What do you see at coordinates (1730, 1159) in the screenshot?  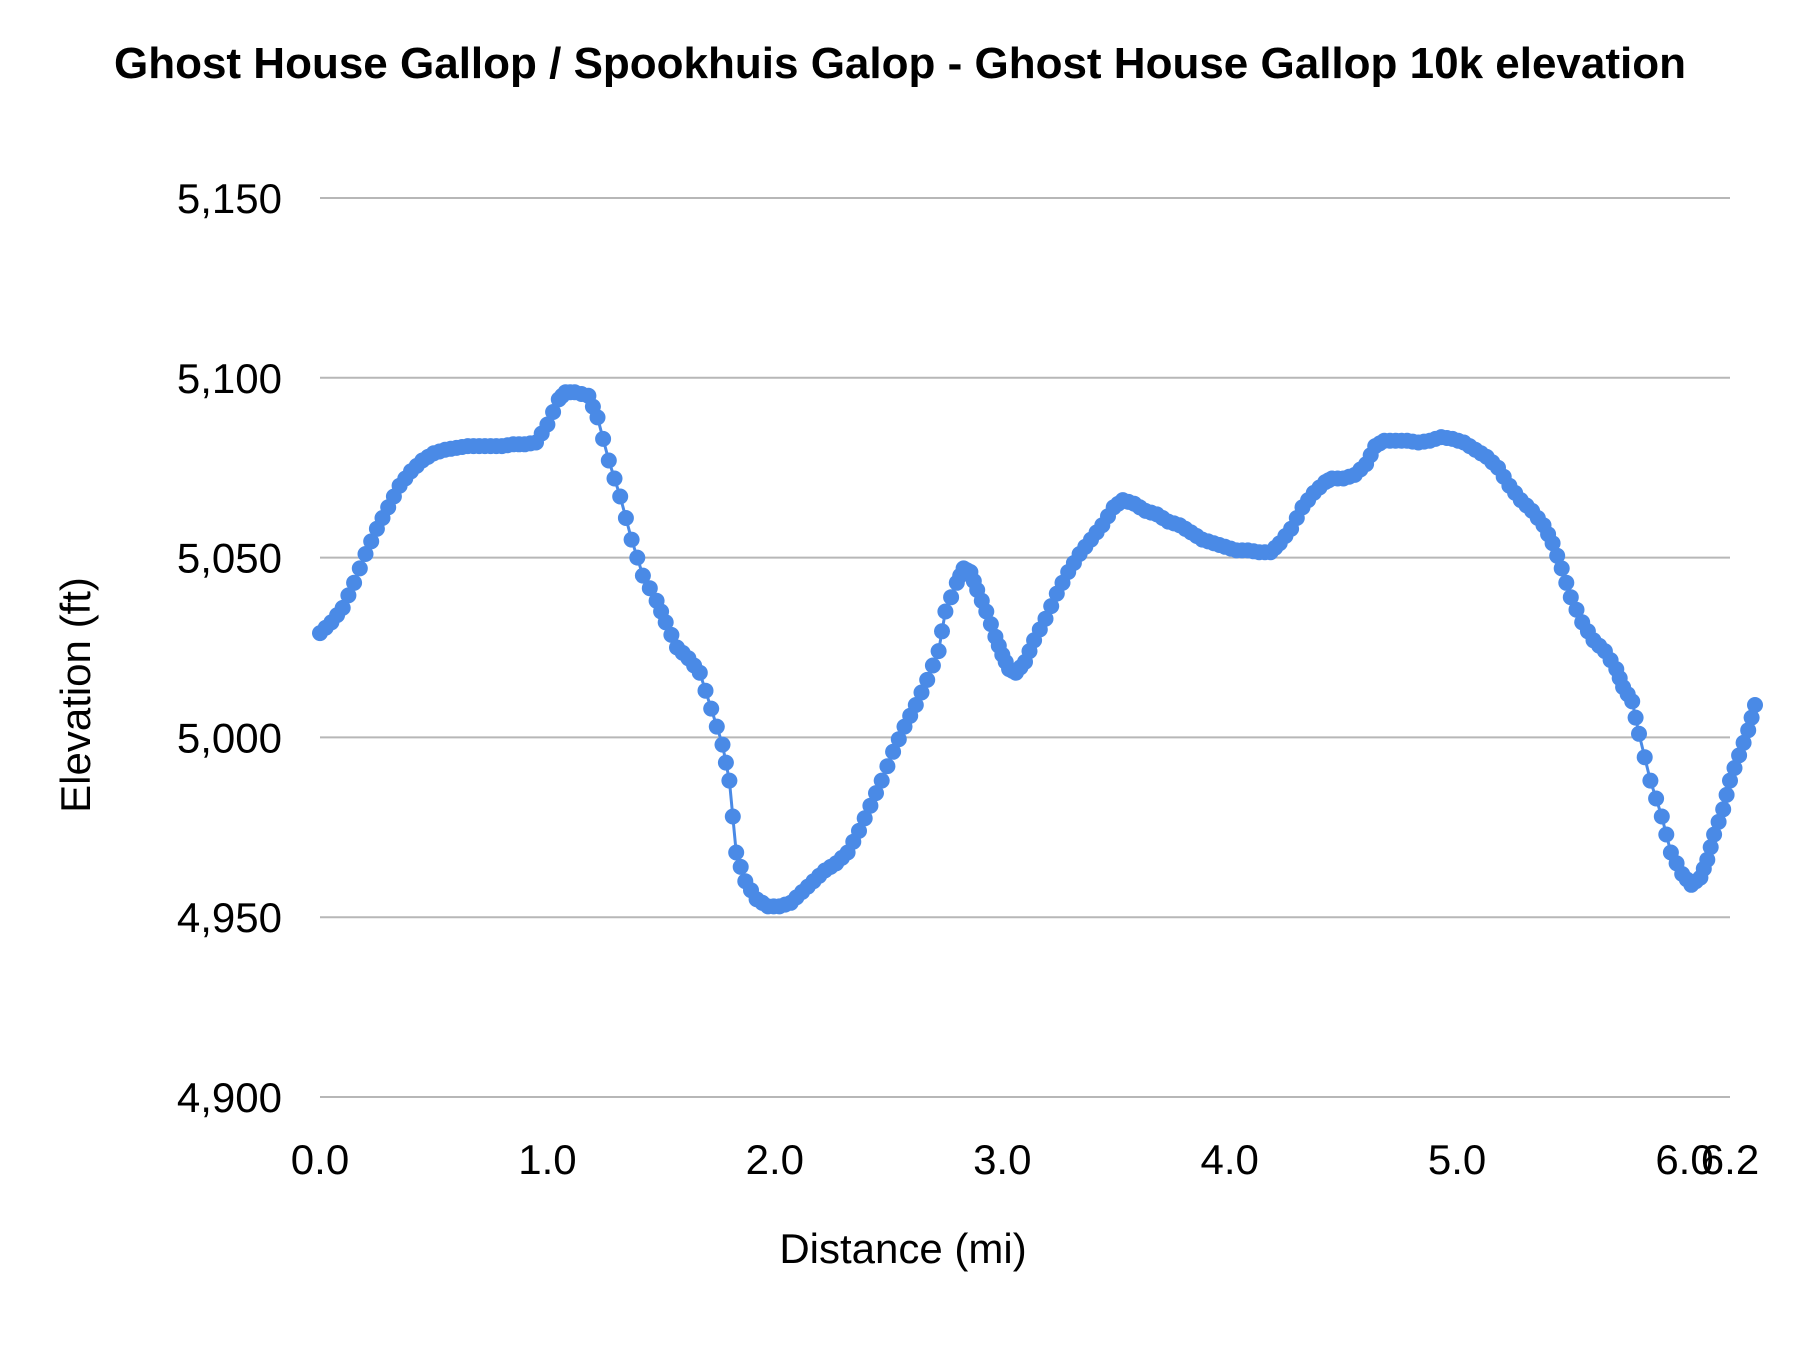 I see `x-tick-label: 6.2` at bounding box center [1730, 1159].